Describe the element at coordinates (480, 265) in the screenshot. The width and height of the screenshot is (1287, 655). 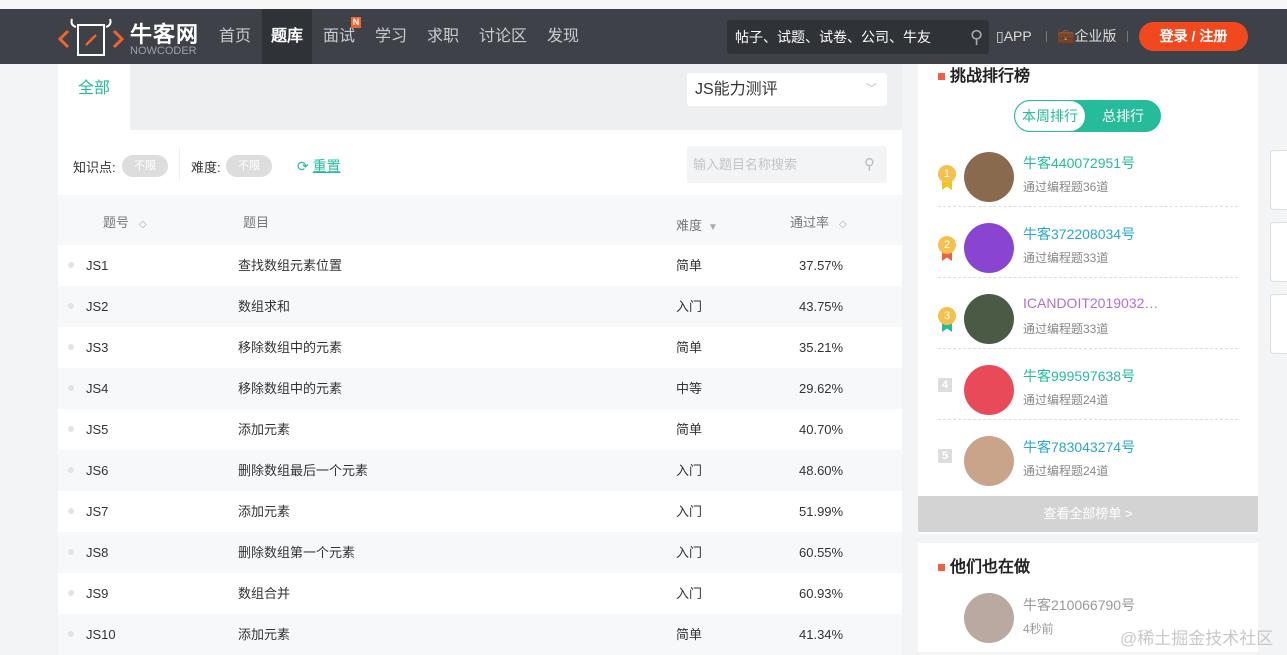
I see `table-row: JS1 查找数组元素位置 简单 37.57%` at that location.